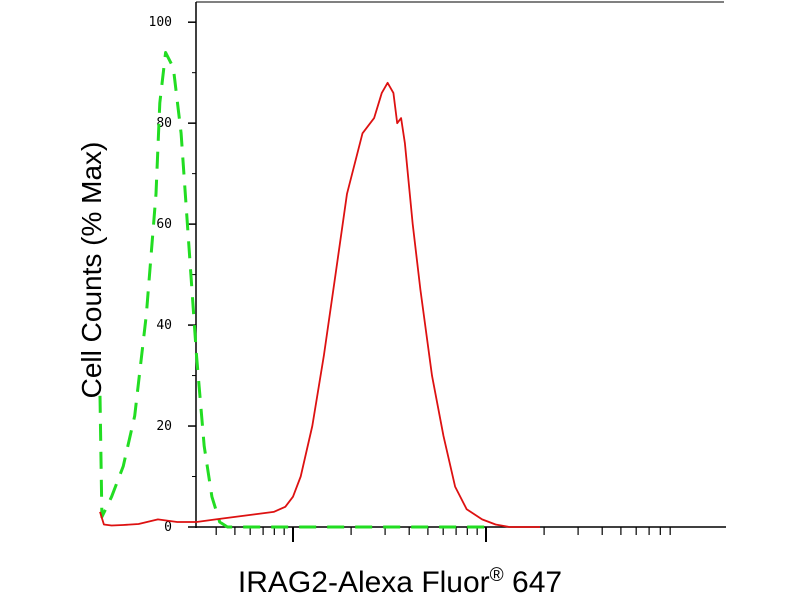 The width and height of the screenshot is (800, 600). Describe the element at coordinates (533, 582) in the screenshot. I see `x-axis-title-suffix: 647` at that location.